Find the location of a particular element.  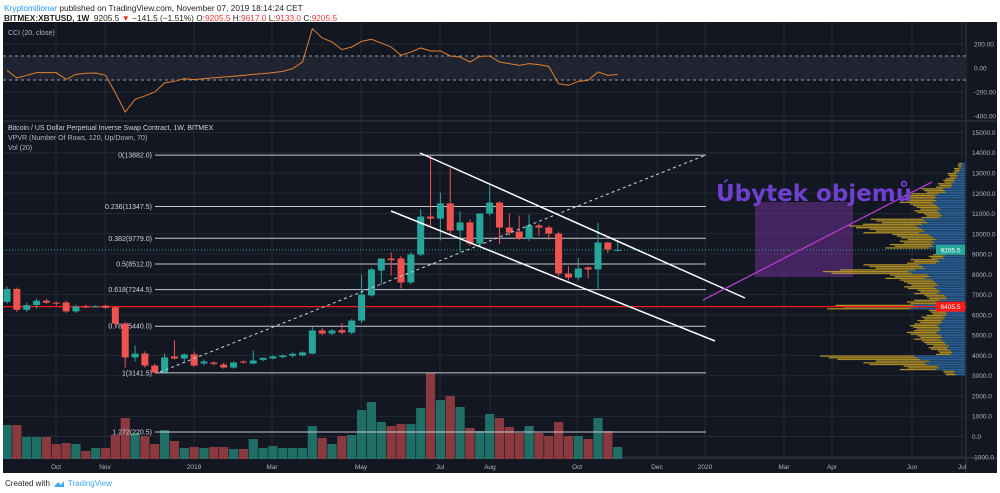

high-label: H: is located at coordinates (237, 18).